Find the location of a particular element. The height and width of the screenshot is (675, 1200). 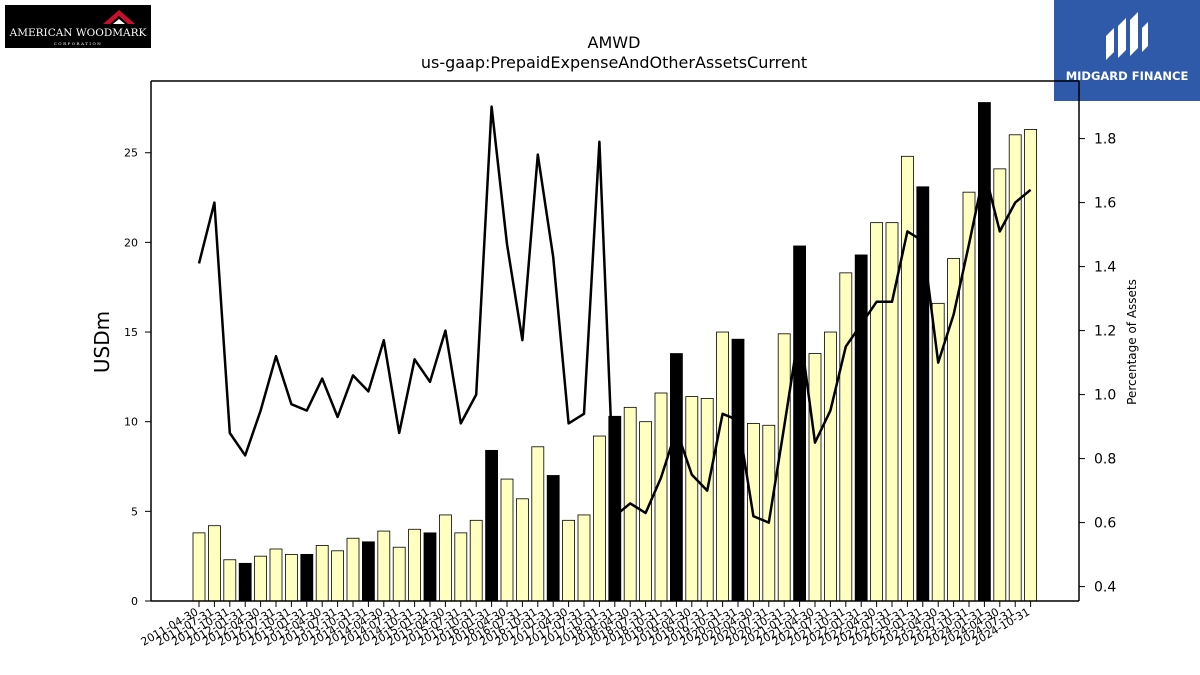

y2-tick-label: 0.6 is located at coordinates (1105, 524).